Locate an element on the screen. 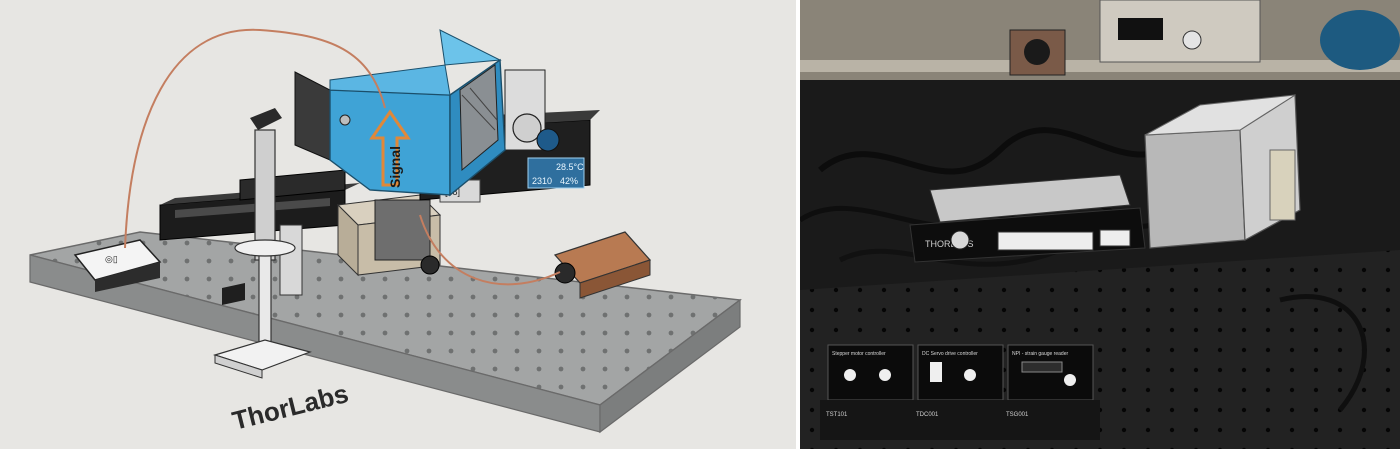  table-brand-label: ThorLabs is located at coordinates (290, 407).